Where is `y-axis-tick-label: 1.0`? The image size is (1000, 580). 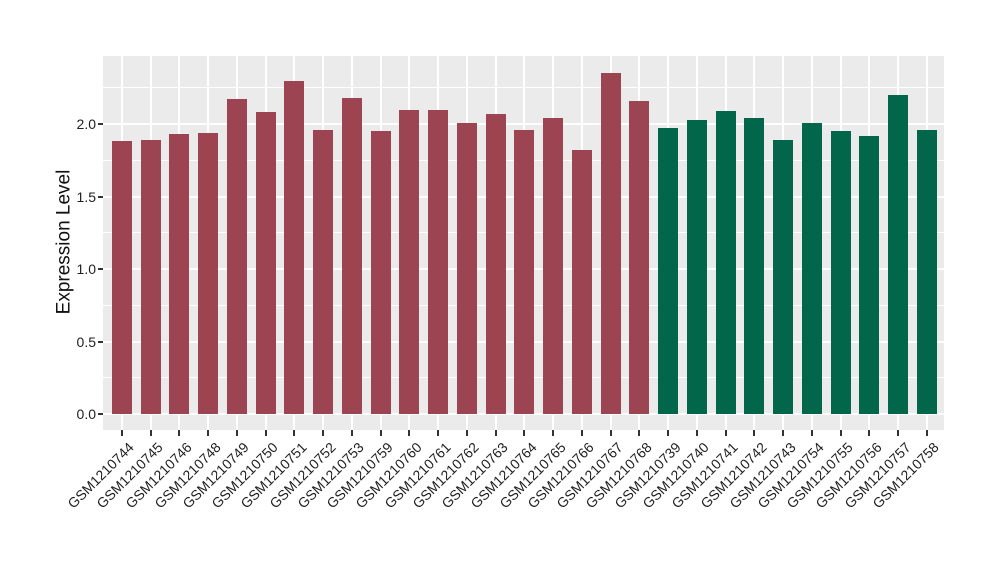
y-axis-tick-label: 1.0 is located at coordinates (86, 269).